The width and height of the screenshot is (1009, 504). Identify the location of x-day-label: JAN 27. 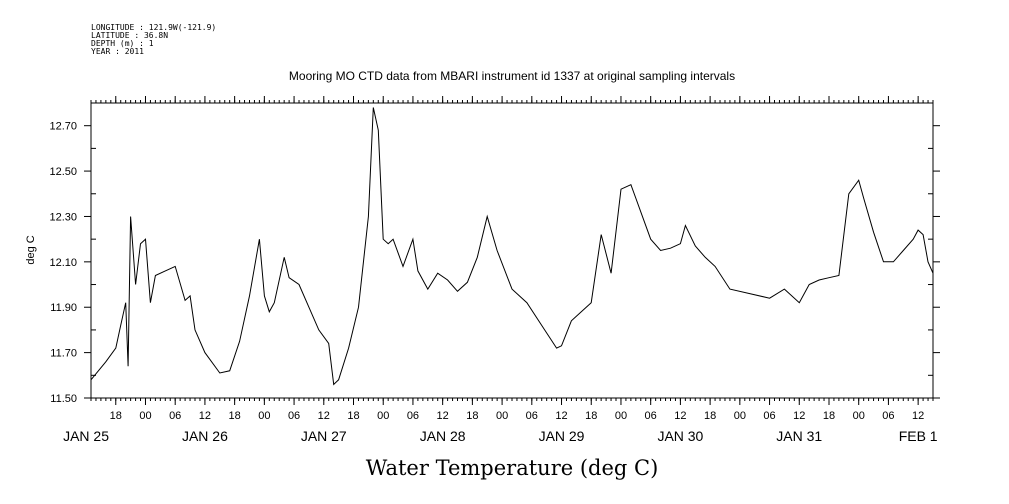
(324, 436).